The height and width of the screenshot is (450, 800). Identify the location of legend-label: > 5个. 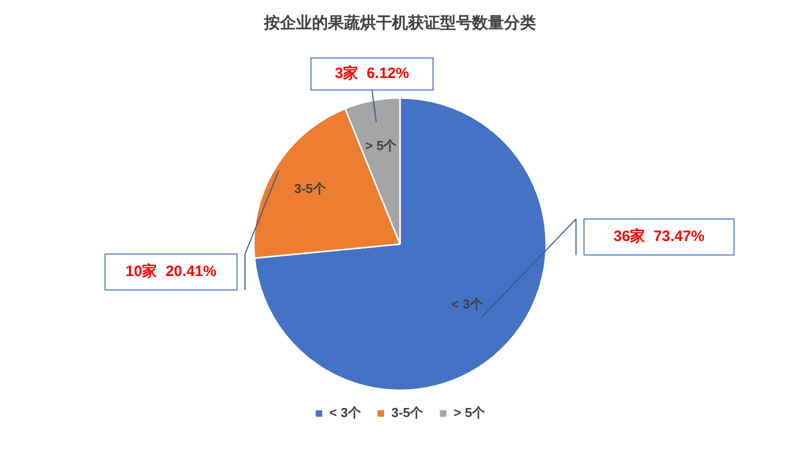
(470, 412).